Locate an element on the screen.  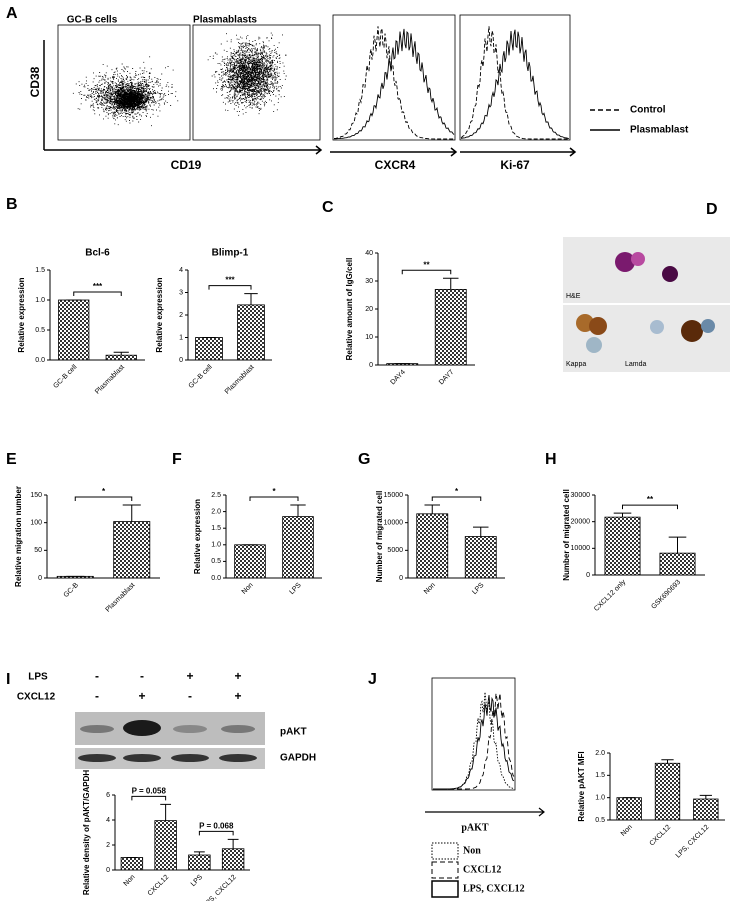
x-tick-label: CXCL12 only is located at coordinates (610, 595).